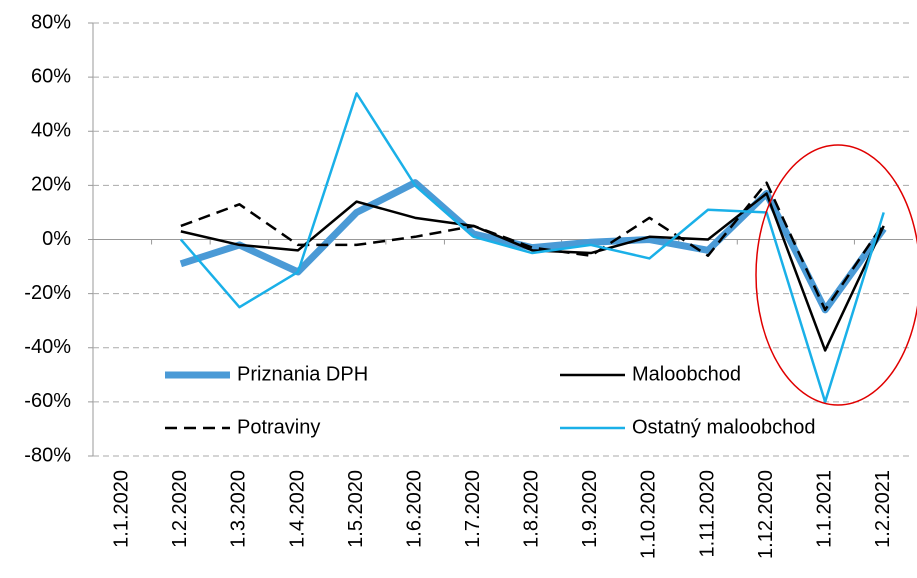 This screenshot has width=917, height=578. I want to click on y-tick-label: 0%, so click(56, 239).